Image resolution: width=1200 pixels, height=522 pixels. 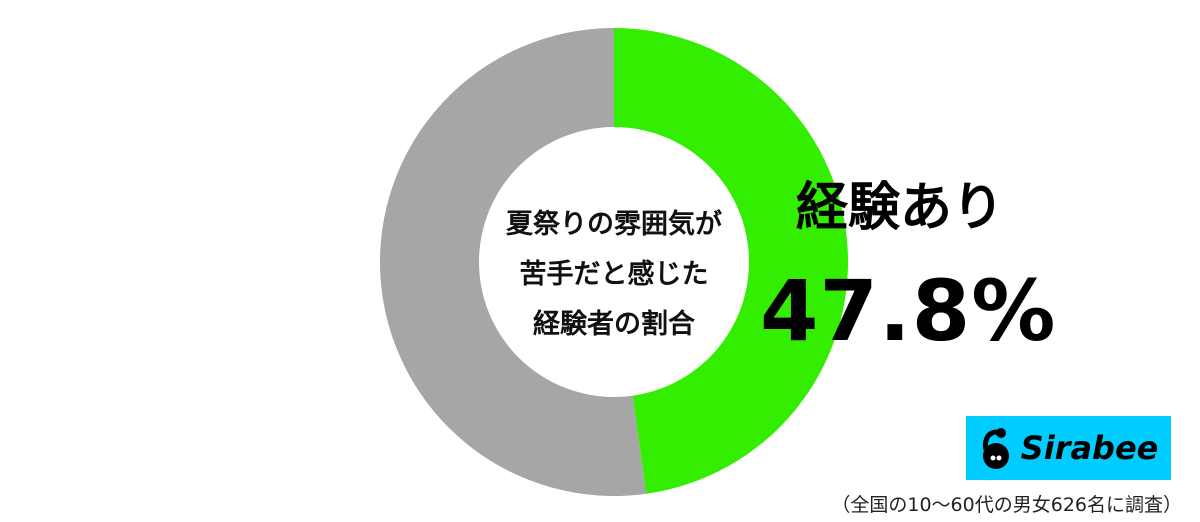 What do you see at coordinates (908, 311) in the screenshot?
I see `highlight-value: 47.8%` at bounding box center [908, 311].